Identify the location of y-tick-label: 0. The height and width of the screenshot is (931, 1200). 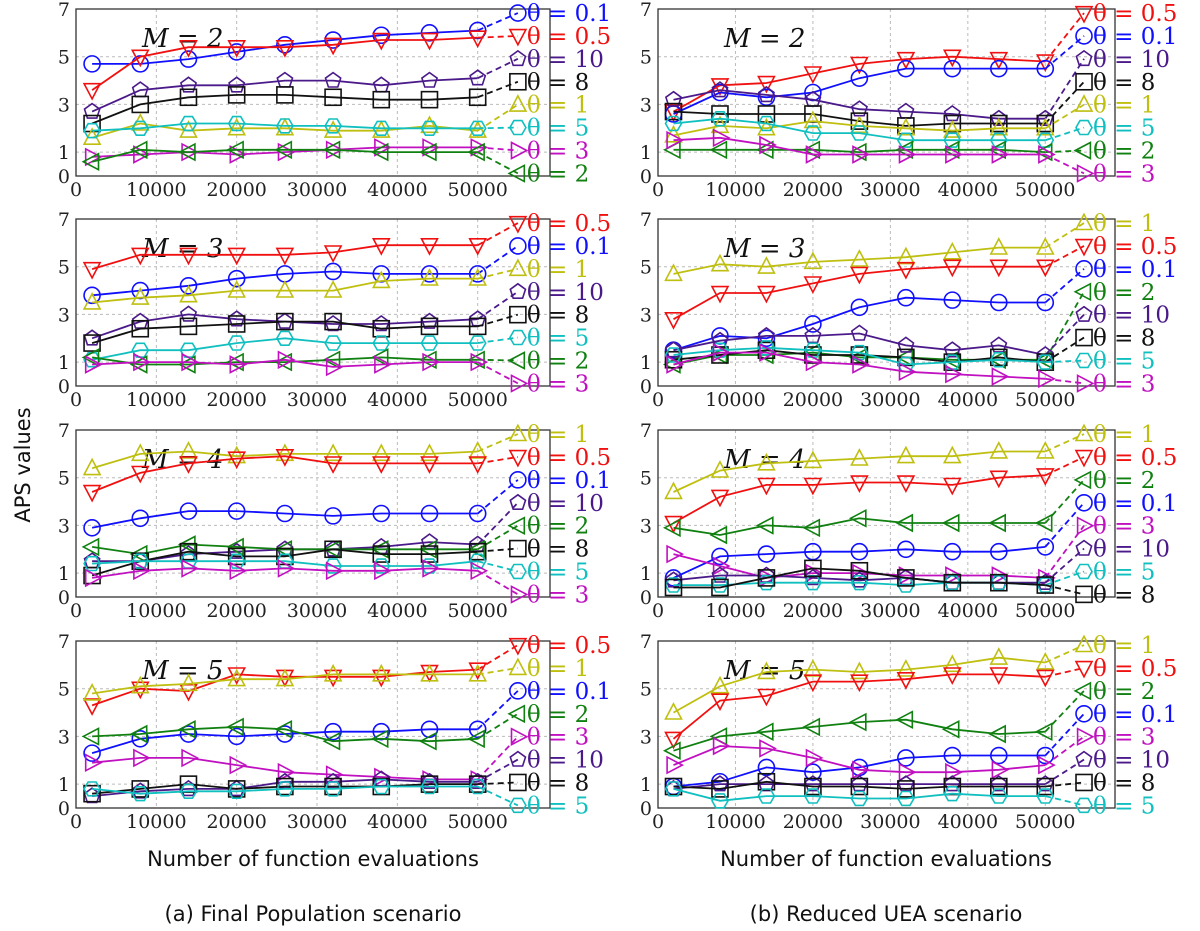
(646, 387).